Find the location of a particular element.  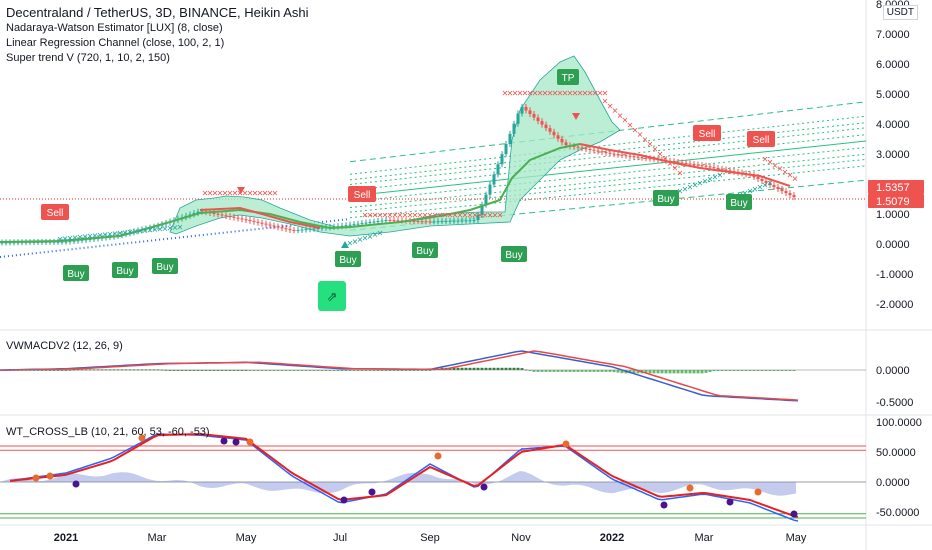

currency-badge: USDT is located at coordinates (900, 12).